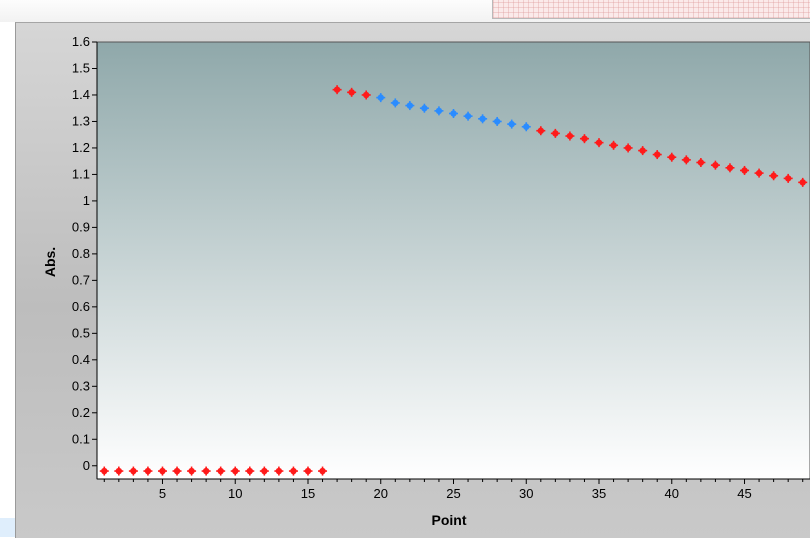  Describe the element at coordinates (526, 493) in the screenshot. I see `x-tick-label: 30` at that location.